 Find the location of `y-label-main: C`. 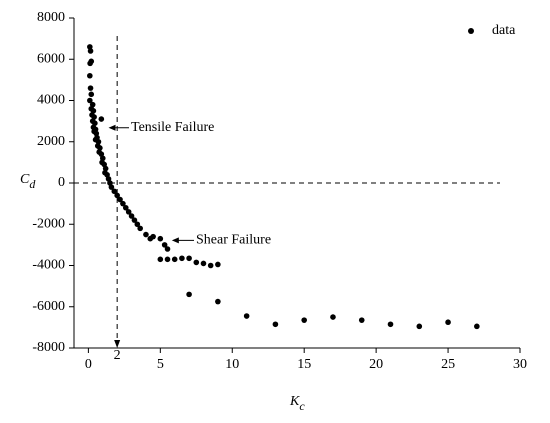

y-label-main: C is located at coordinates (25, 179).